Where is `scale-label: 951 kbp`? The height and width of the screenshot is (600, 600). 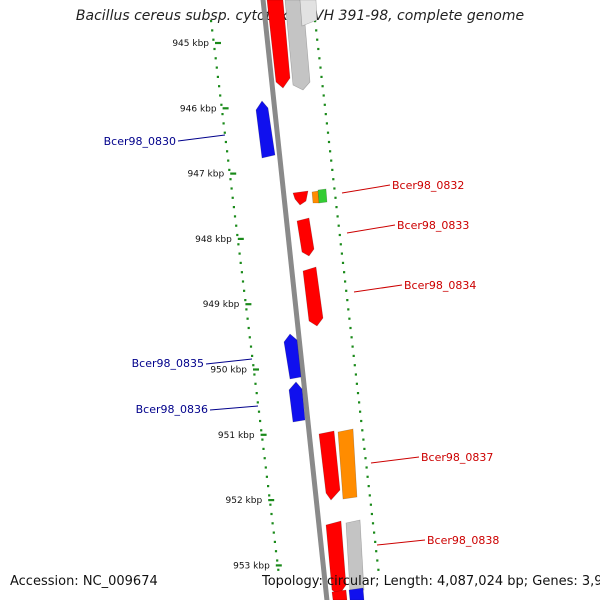
scale-label: 951 kbp is located at coordinates (236, 436).